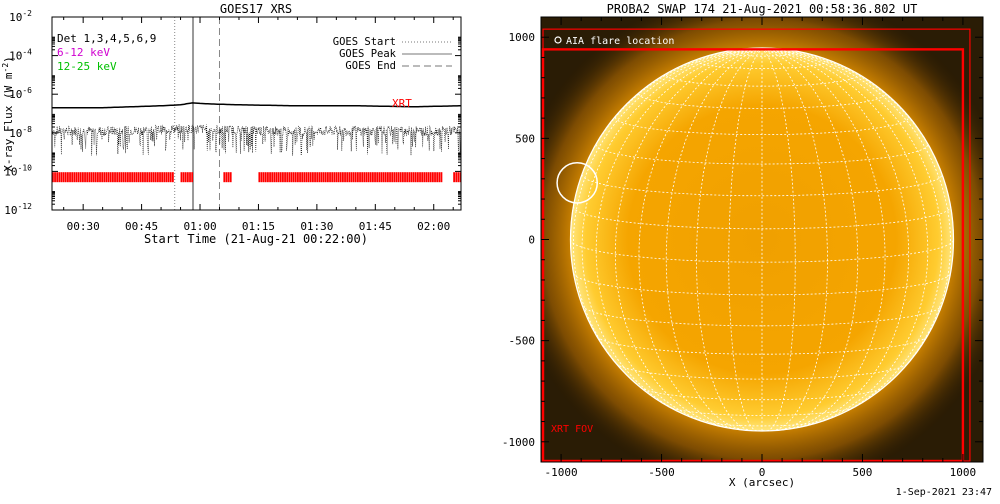  I want to click on x-tick-label: 01:15, so click(258, 226).